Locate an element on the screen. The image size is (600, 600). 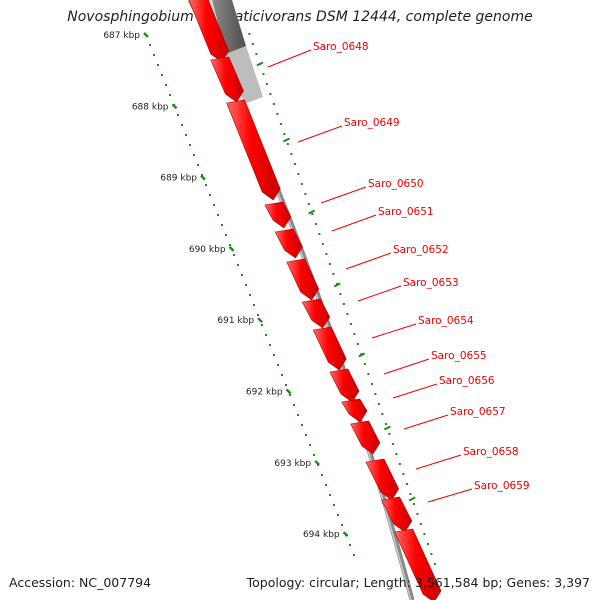
gene-label: Saro_0656 is located at coordinates (467, 381).